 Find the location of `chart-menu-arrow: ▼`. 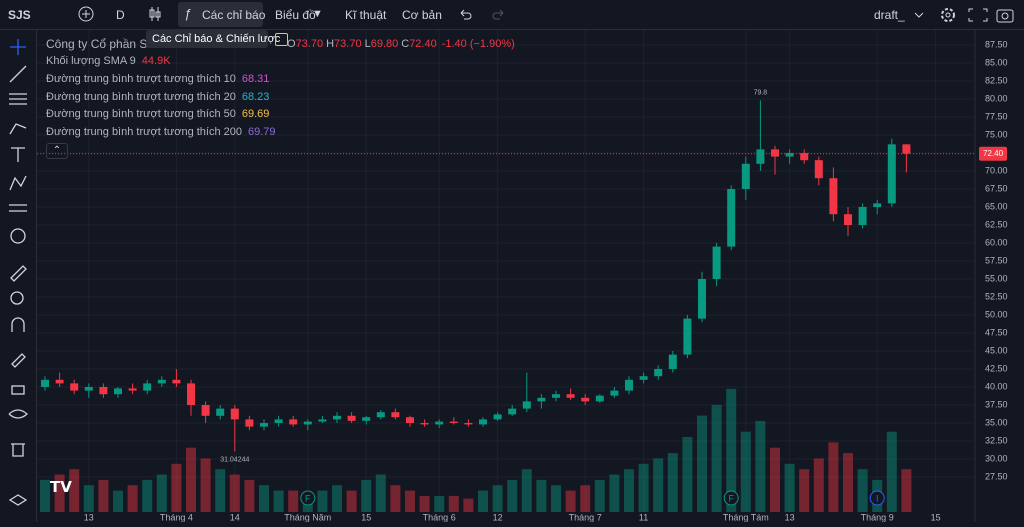

chart-menu-arrow: ▼ is located at coordinates (317, 14).